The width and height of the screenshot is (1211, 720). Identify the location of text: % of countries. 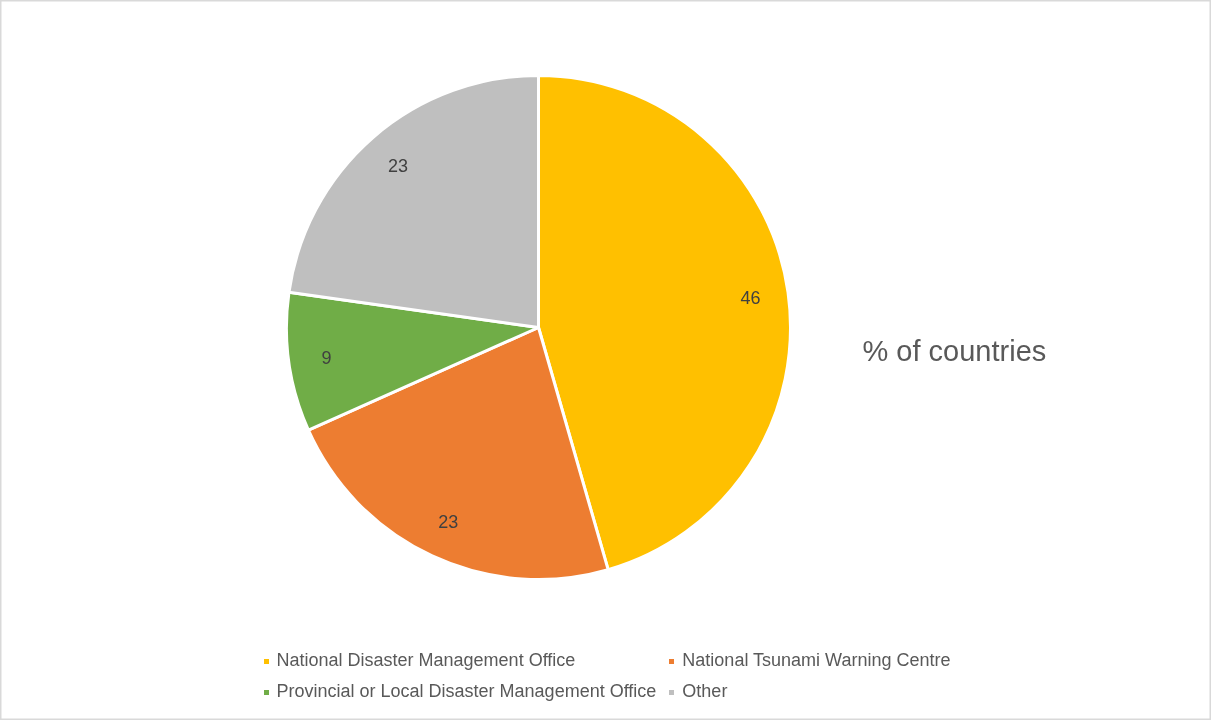
(954, 350).